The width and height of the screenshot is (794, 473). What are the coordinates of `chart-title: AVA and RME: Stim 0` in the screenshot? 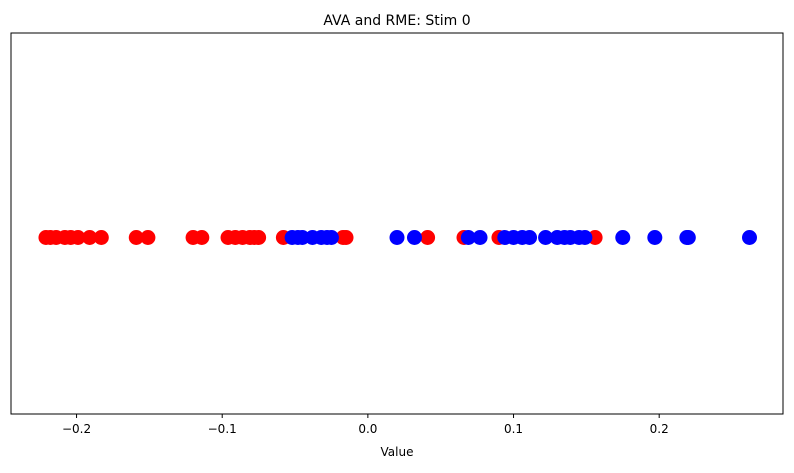 It's located at (396, 21).